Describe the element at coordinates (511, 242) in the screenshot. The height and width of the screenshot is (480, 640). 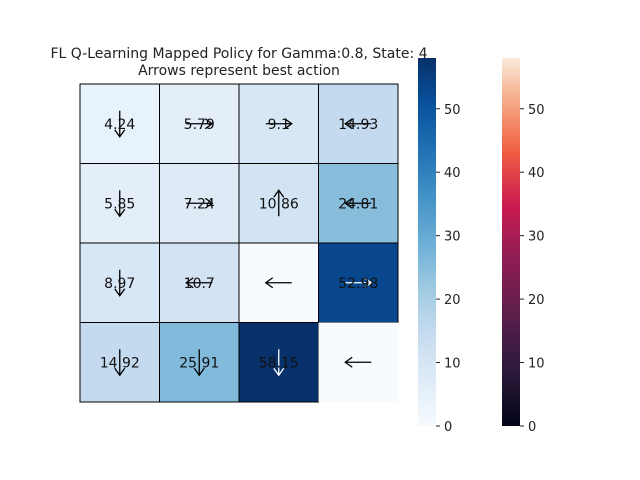
I see `rocket-colorbar` at that location.